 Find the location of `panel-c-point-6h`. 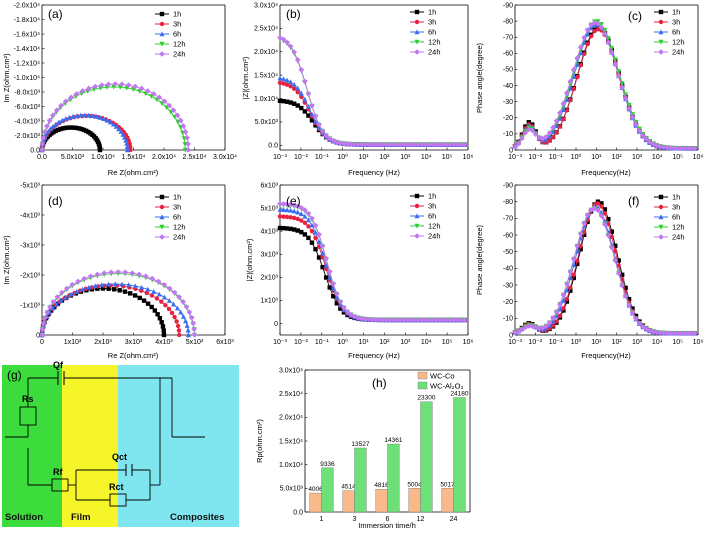

panel-c-point-6h is located at coordinates (556, 126).